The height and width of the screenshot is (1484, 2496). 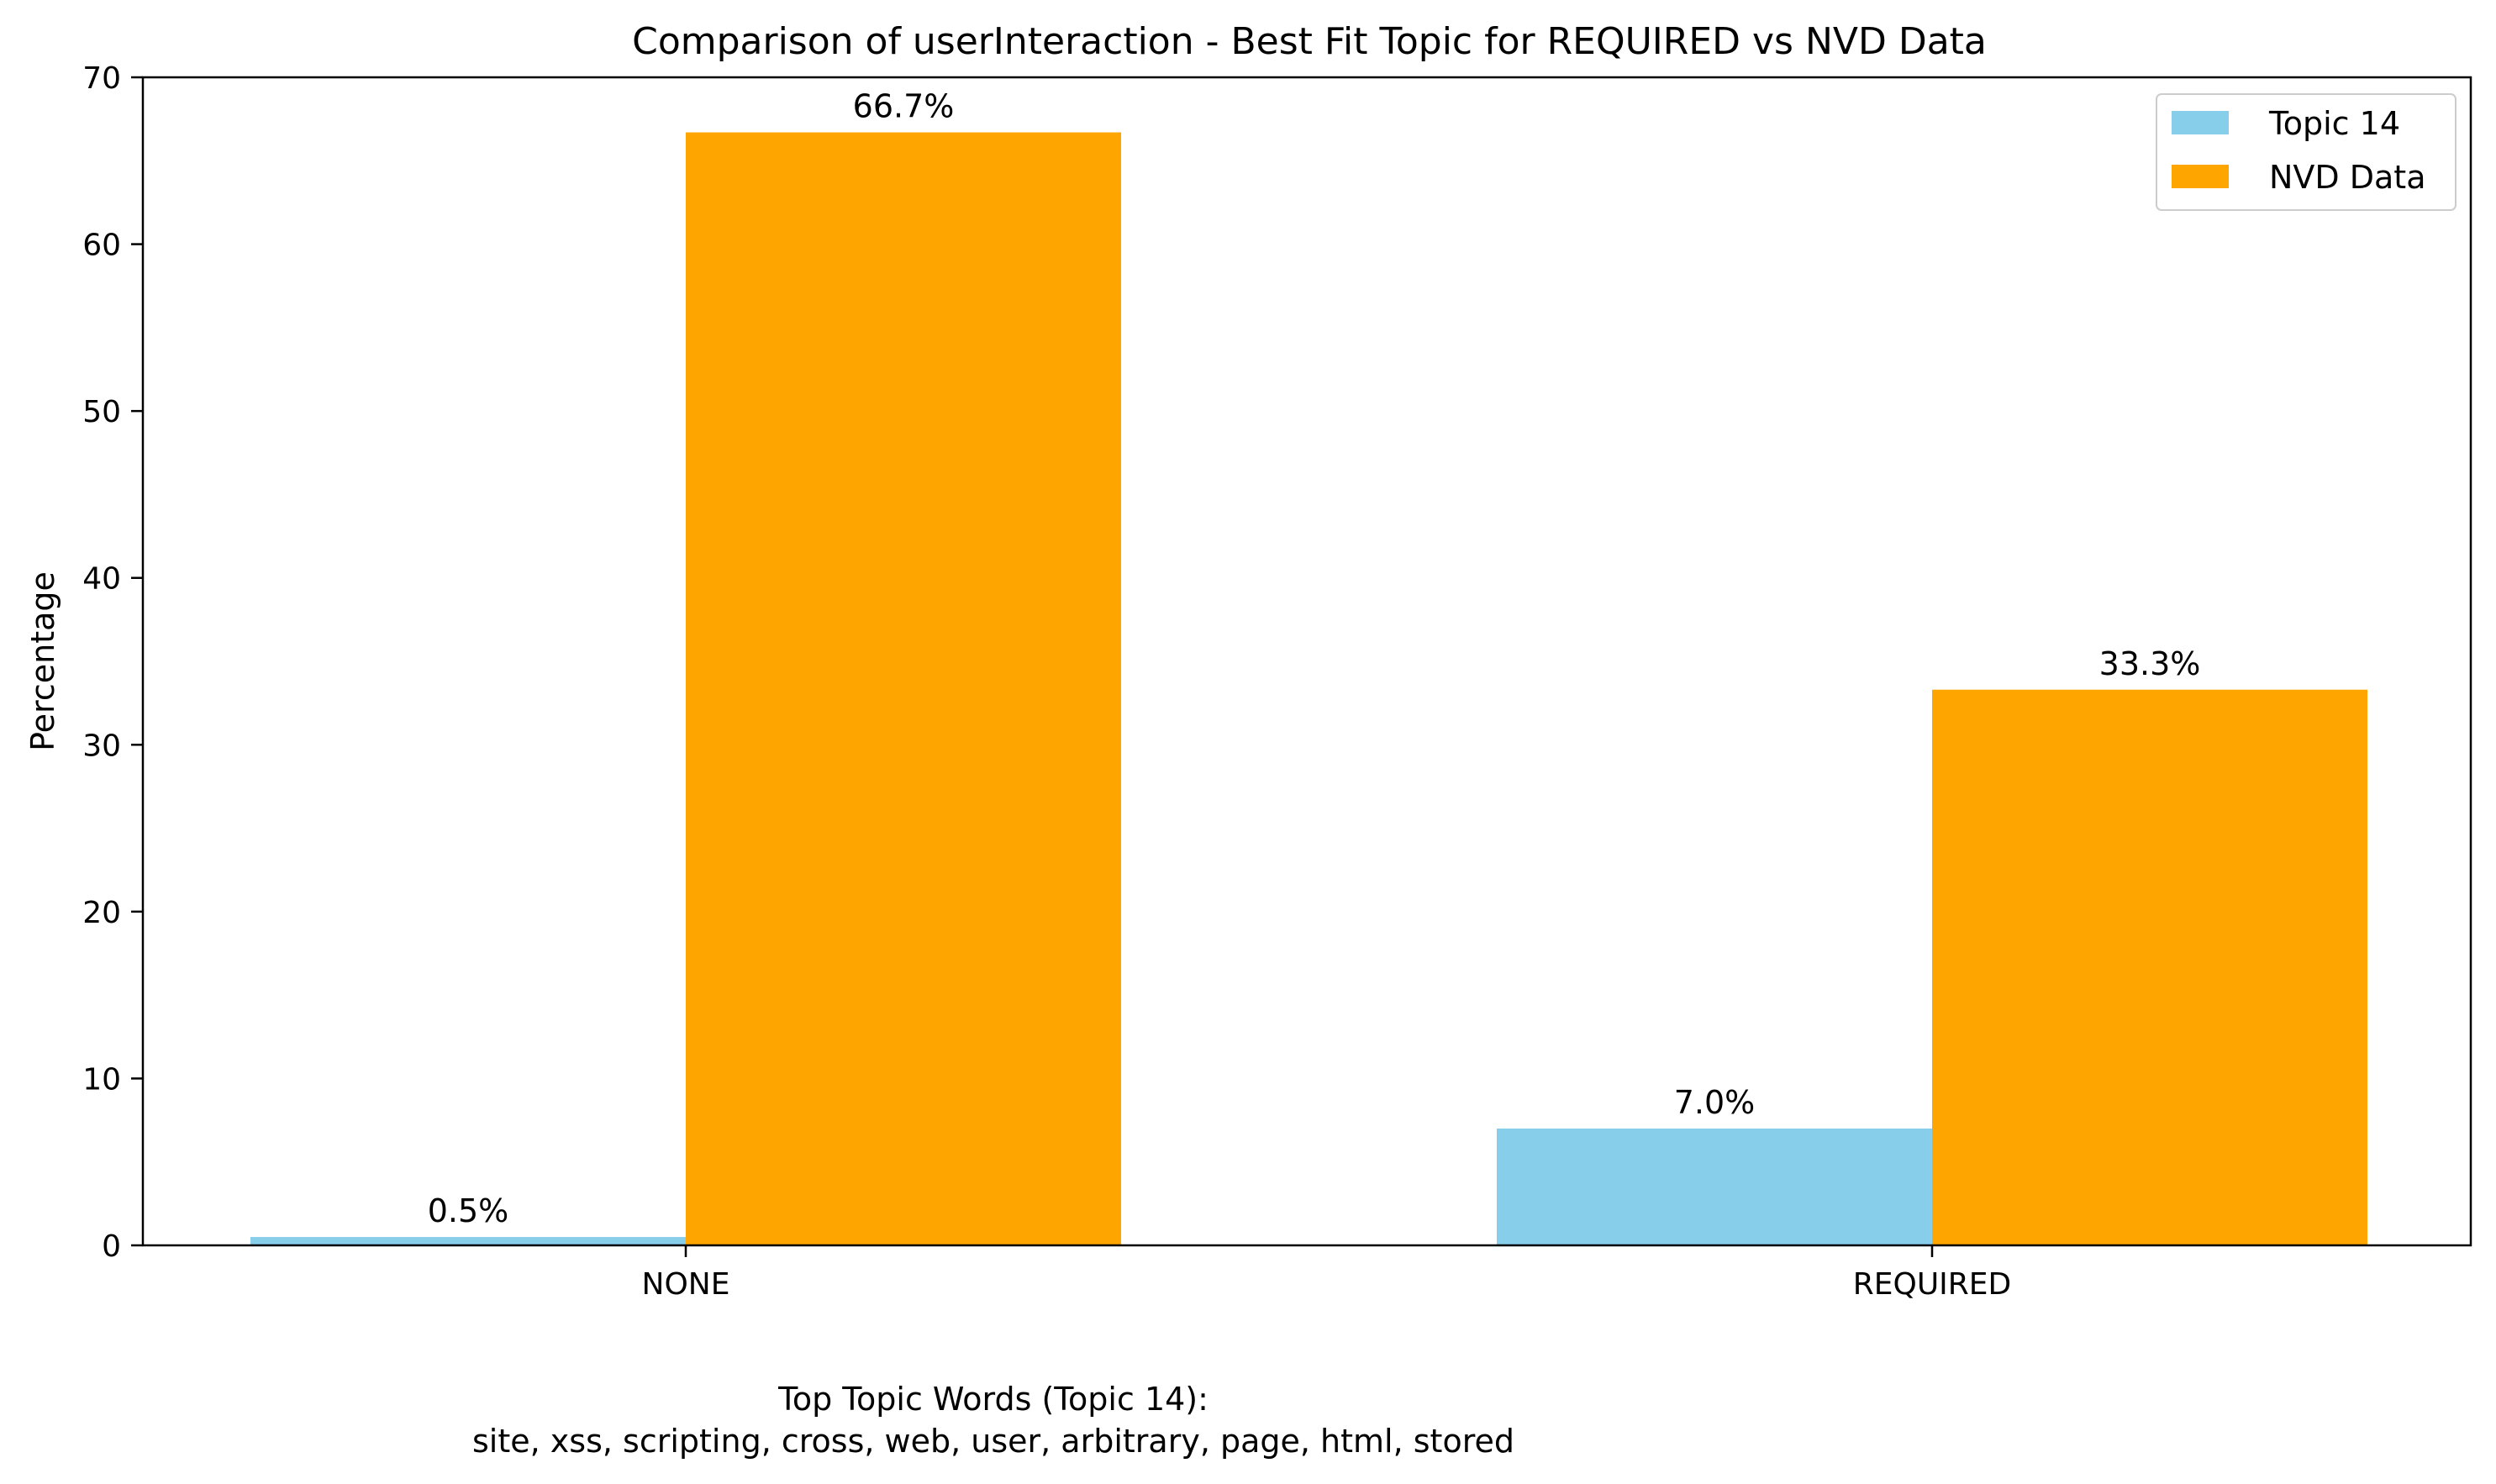 I want to click on legend-box, so click(x=2306, y=152).